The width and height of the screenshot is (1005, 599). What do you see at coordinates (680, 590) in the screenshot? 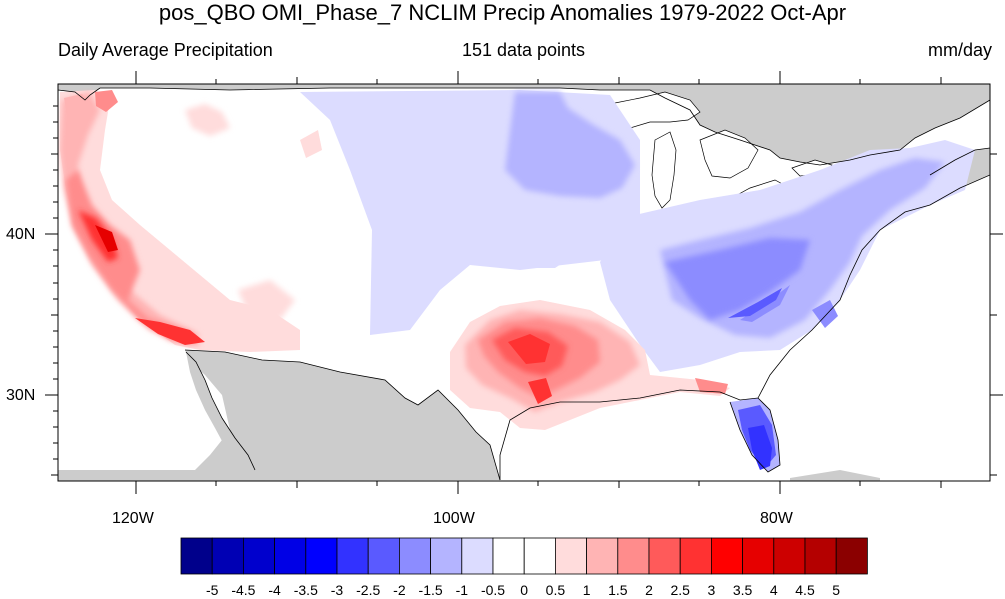
I see `colorbar-tick-label: 2.5` at bounding box center [680, 590].